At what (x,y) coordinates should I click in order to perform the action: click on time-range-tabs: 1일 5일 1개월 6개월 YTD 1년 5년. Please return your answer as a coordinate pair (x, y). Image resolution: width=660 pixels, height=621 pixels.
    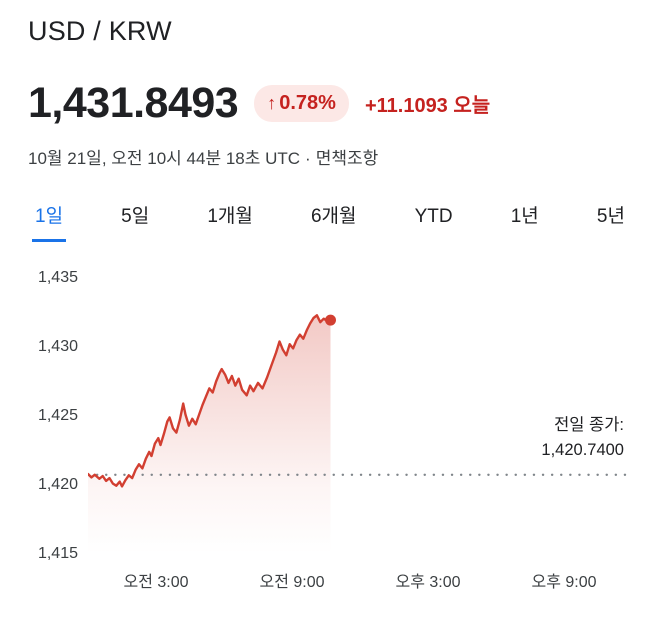
    Looking at the image, I should click on (330, 220).